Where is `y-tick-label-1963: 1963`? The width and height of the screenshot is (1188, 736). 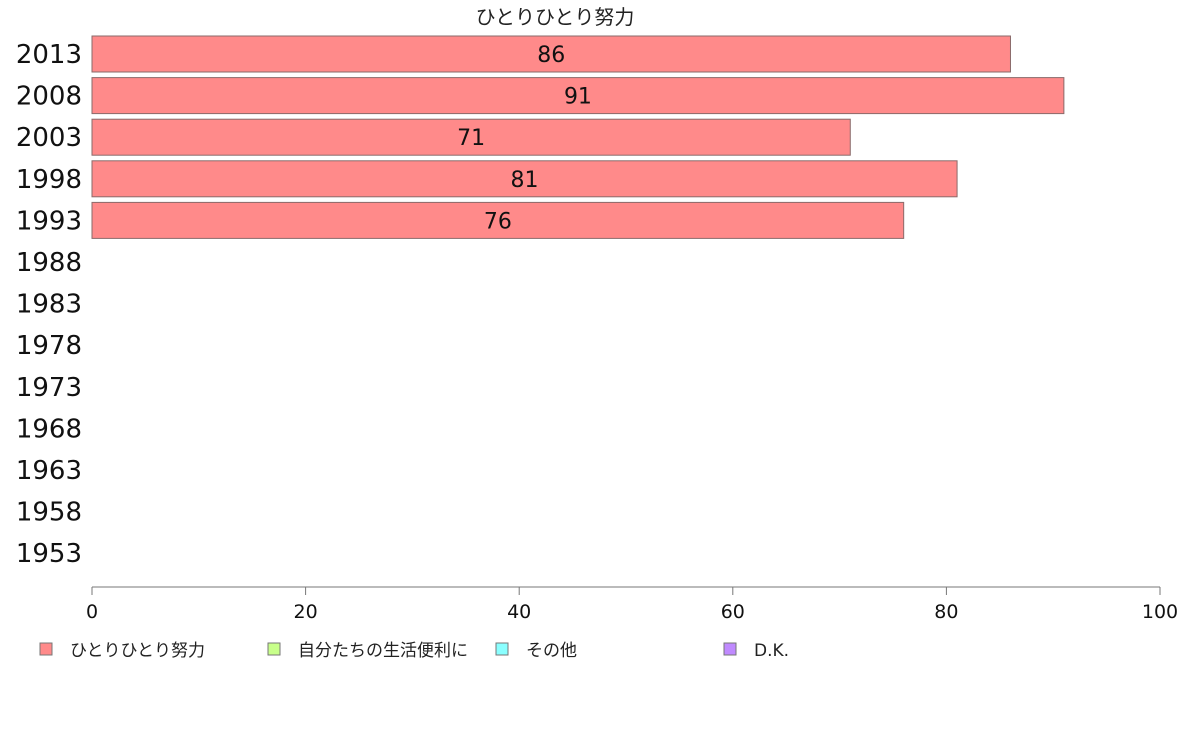
y-tick-label-1963: 1963 is located at coordinates (49, 471).